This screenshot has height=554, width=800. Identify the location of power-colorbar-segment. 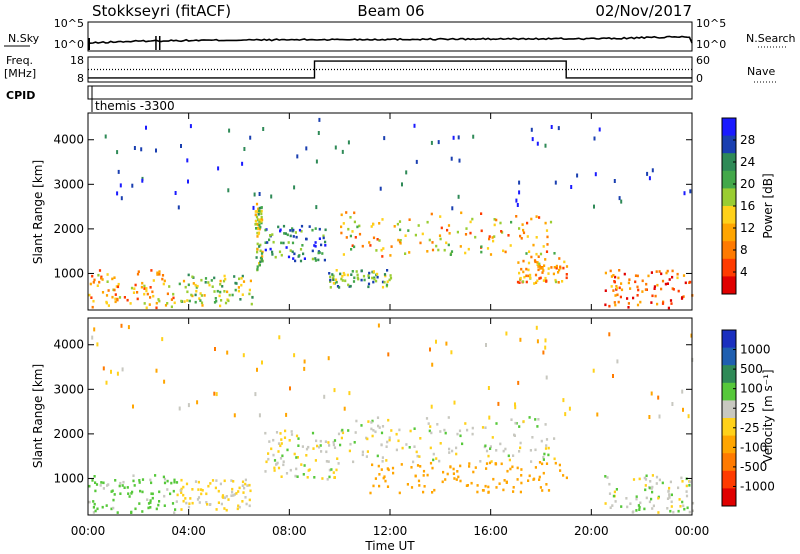
(729, 197).